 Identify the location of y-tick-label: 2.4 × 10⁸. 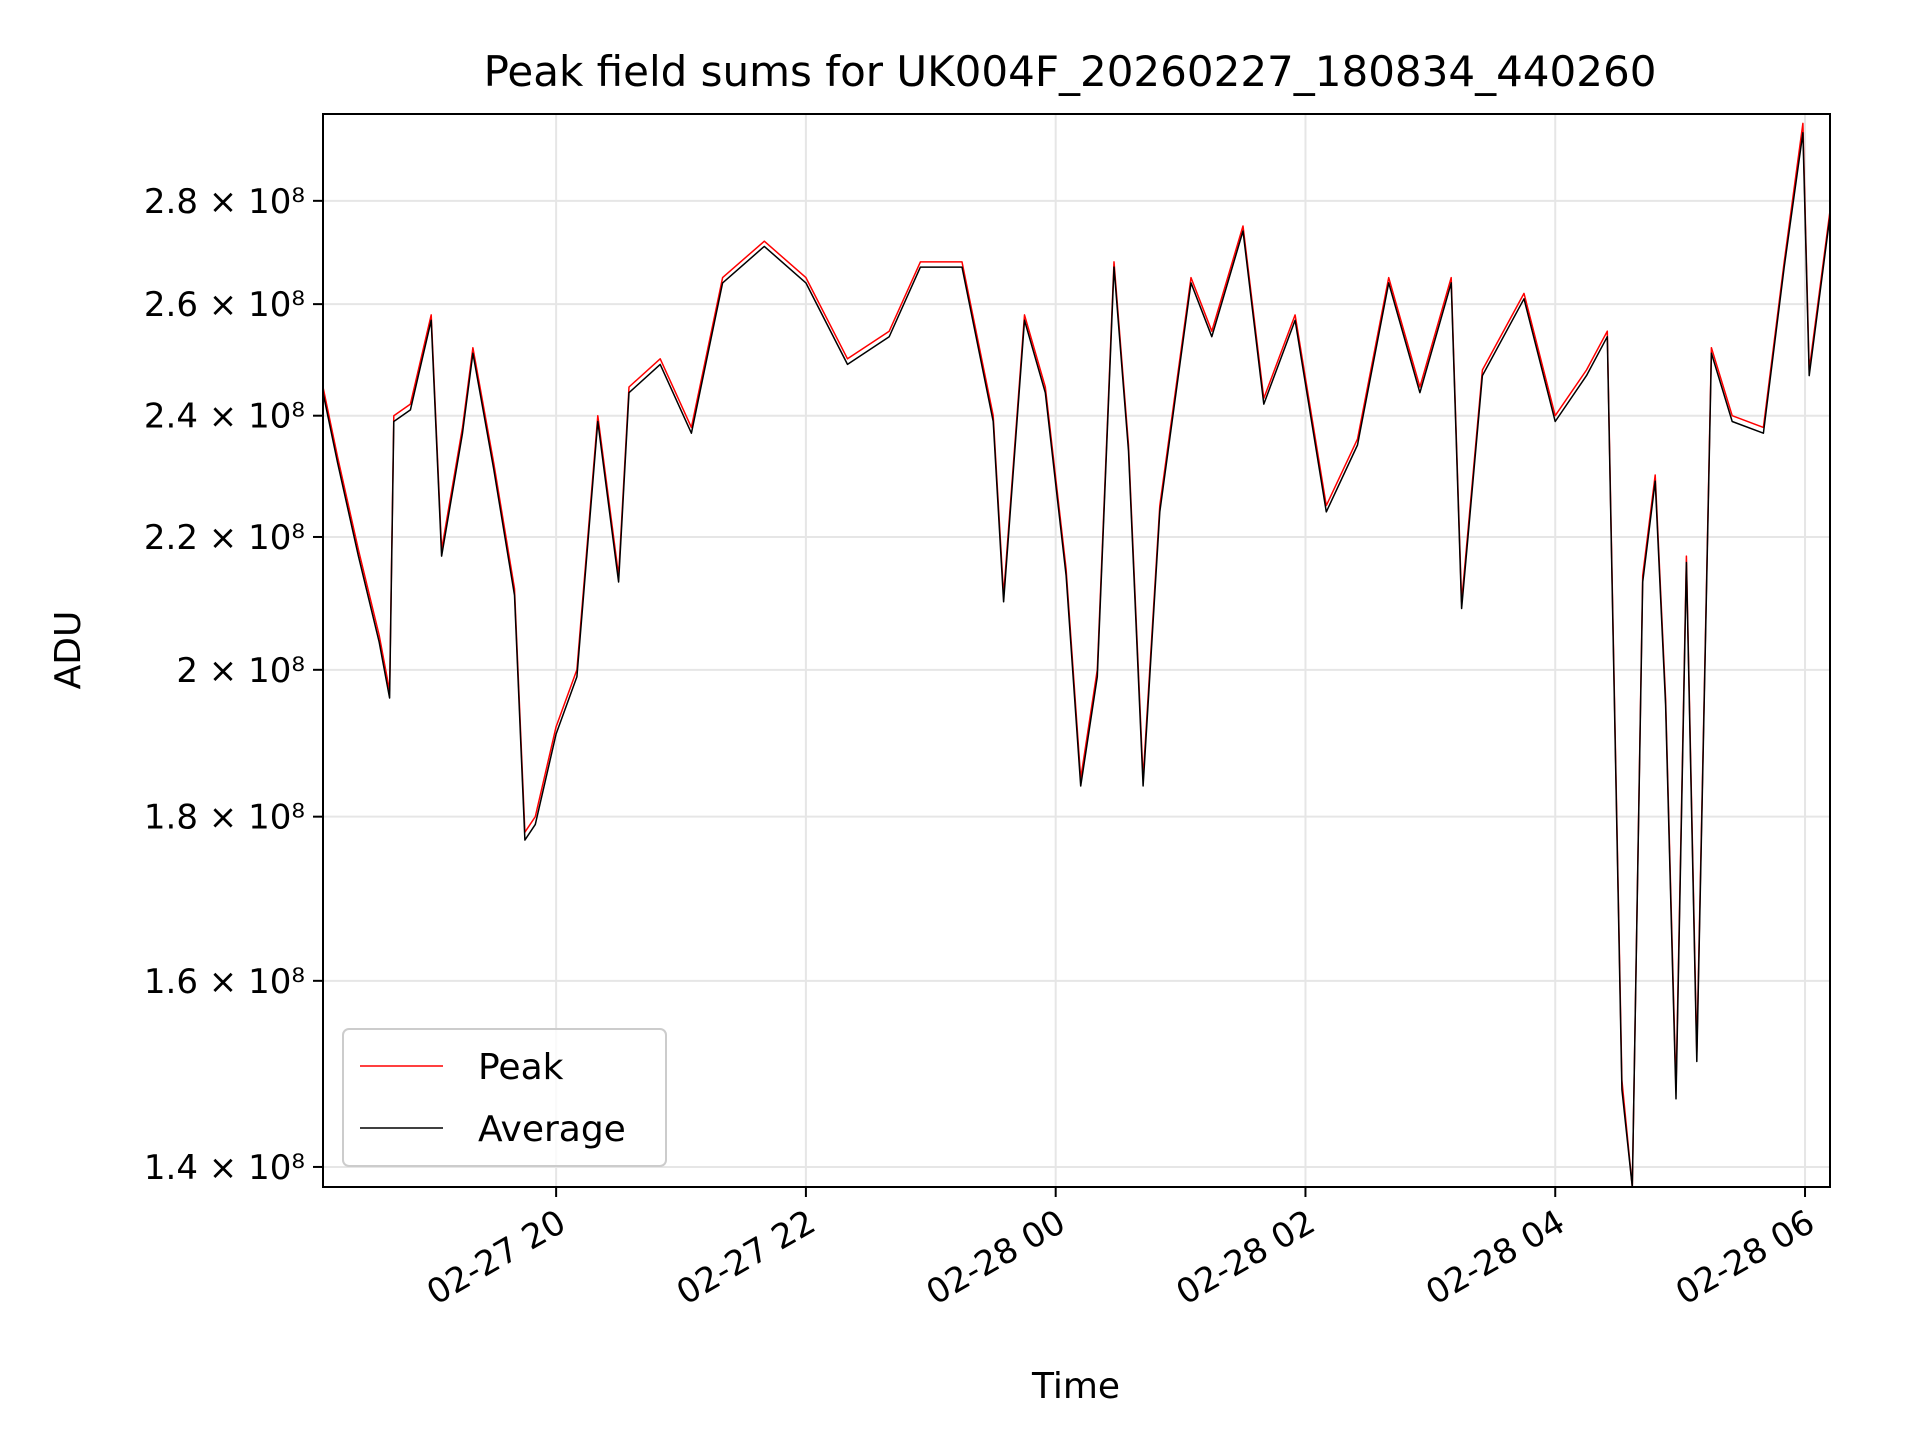
(224, 417).